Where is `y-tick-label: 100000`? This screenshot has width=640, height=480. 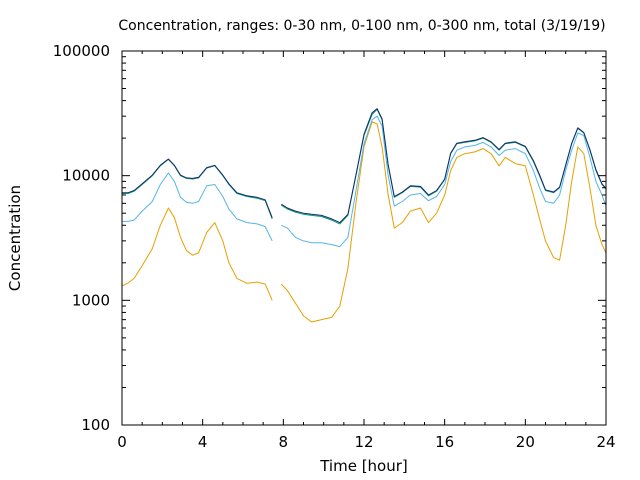 y-tick-label: 100000 is located at coordinates (81, 51).